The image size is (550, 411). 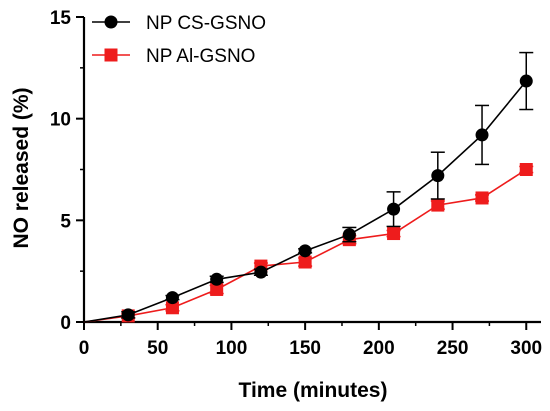 I want to click on legend-item-0: NP CS-GSNO, so click(x=179, y=23).